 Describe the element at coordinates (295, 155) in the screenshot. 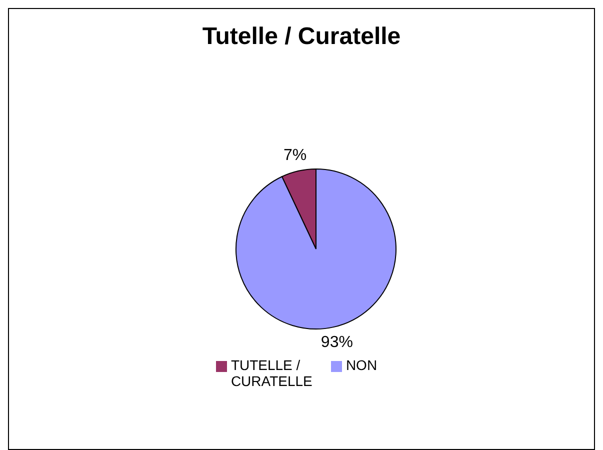

I see `data-label: 7%` at that location.